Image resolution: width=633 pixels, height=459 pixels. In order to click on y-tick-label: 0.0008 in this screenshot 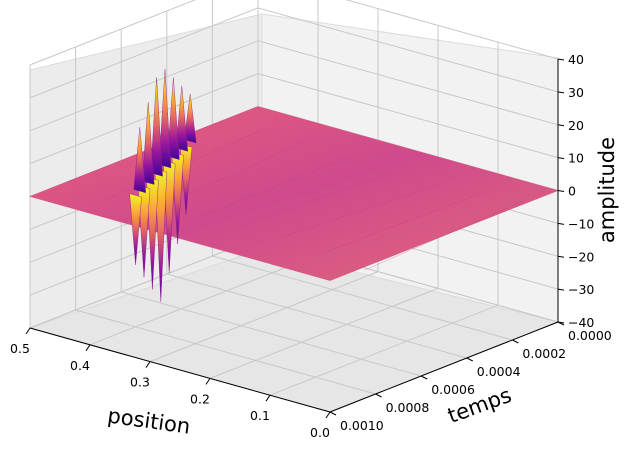, I will do `click(408, 407)`.